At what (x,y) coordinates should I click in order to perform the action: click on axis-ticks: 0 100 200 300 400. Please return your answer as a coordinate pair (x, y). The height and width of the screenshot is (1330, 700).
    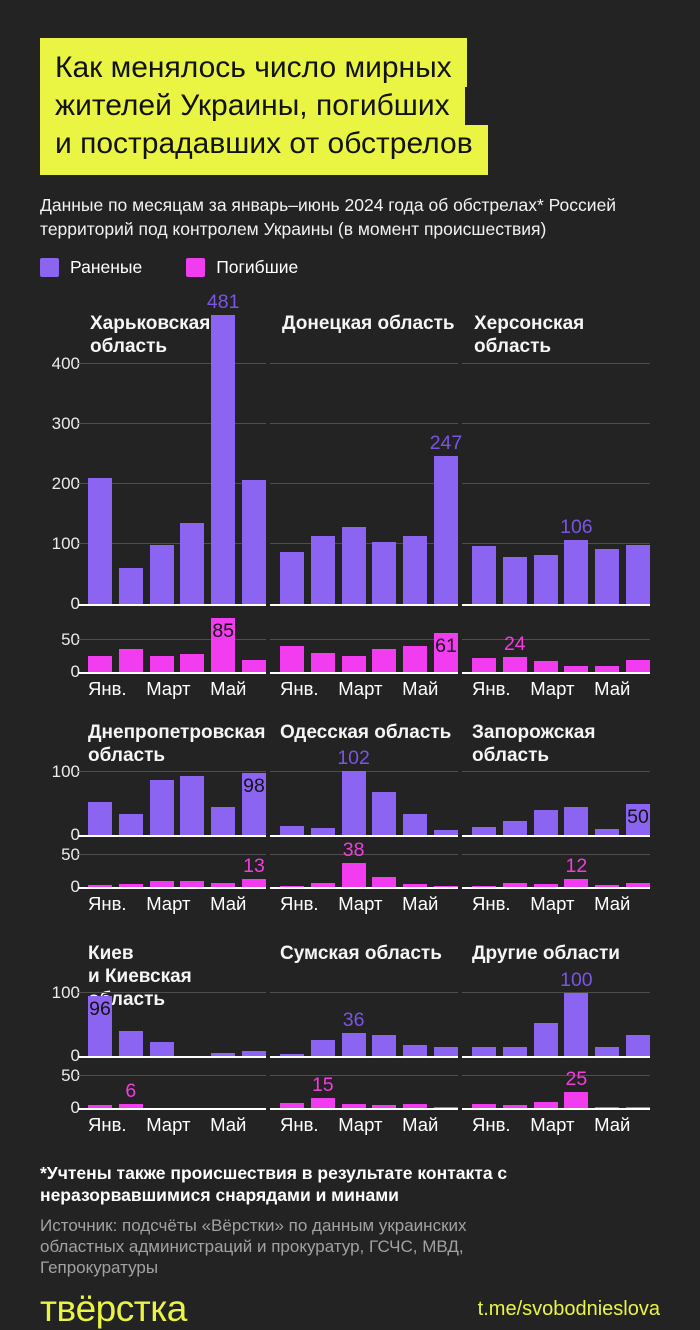
    Looking at the image, I should click on (64, 463).